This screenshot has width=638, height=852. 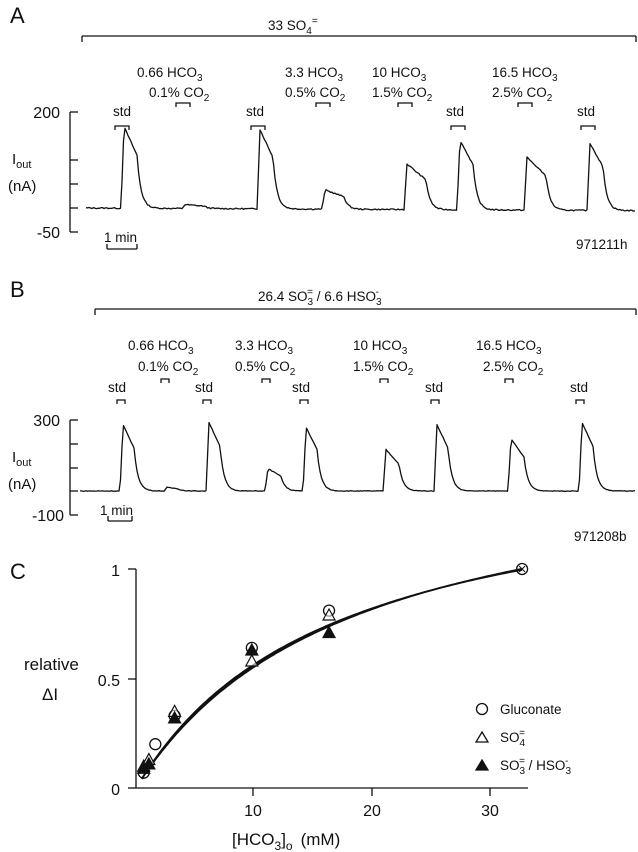 I want to click on panel-b-cond2-co2: 0.5% CO2, so click(x=265, y=368).